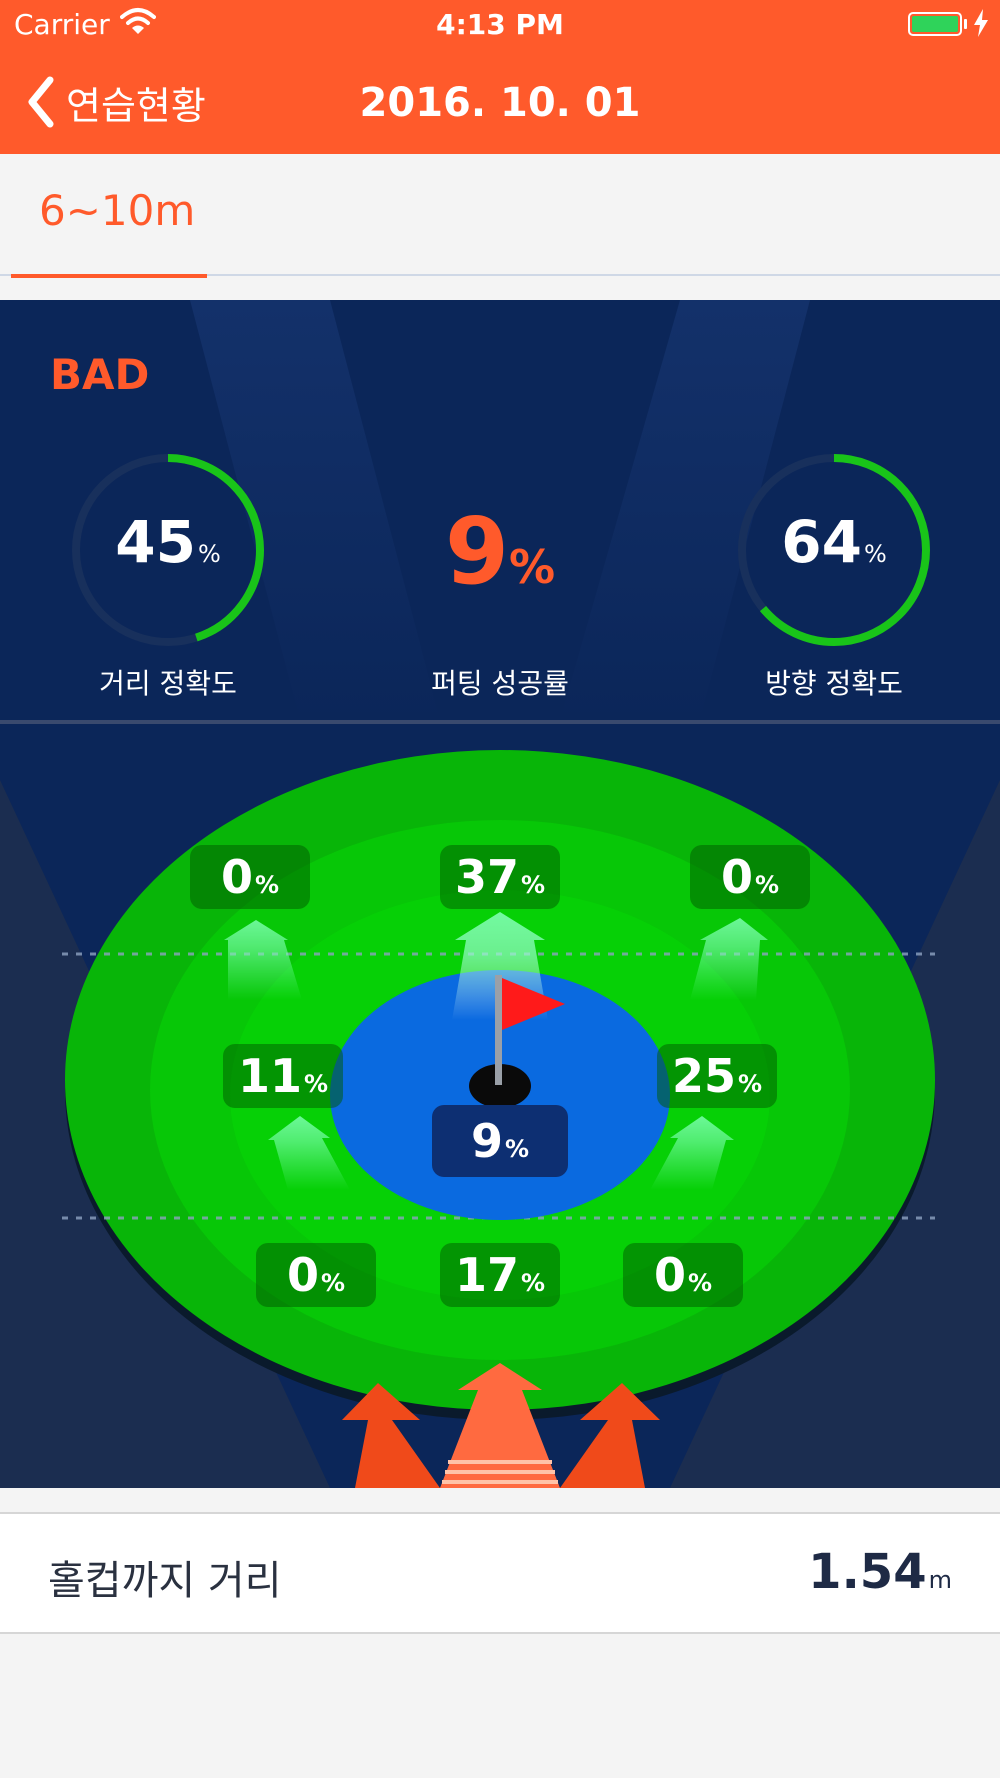 Image resolution: width=1000 pixels, height=1778 pixels. Describe the element at coordinates (533, 1004) in the screenshot. I see `flag-icon` at that location.